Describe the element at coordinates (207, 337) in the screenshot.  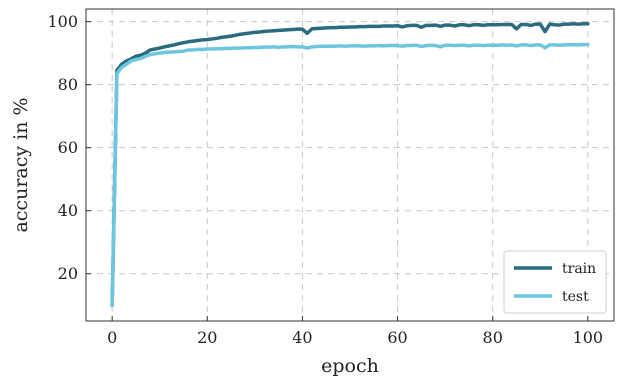
I see `x-tick-label: 20` at that location.